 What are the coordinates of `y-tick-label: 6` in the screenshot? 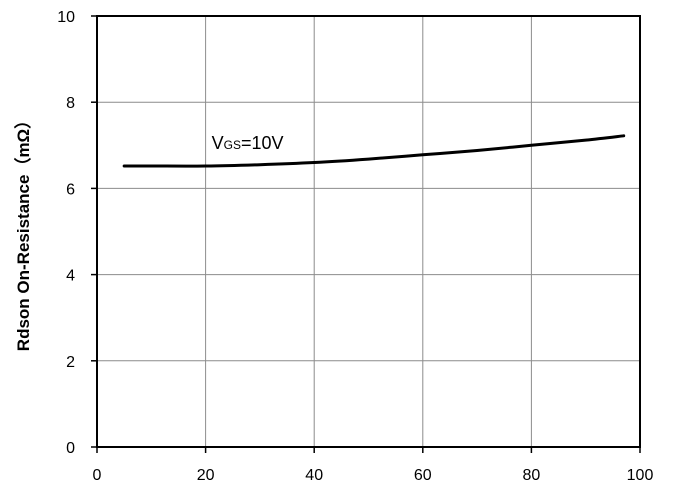 It's located at (70, 189).